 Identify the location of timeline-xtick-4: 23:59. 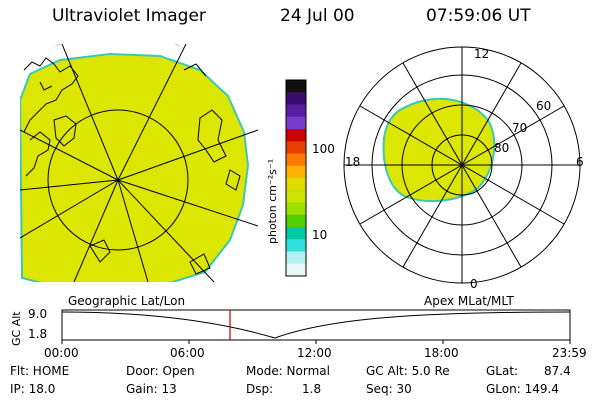
(569, 353).